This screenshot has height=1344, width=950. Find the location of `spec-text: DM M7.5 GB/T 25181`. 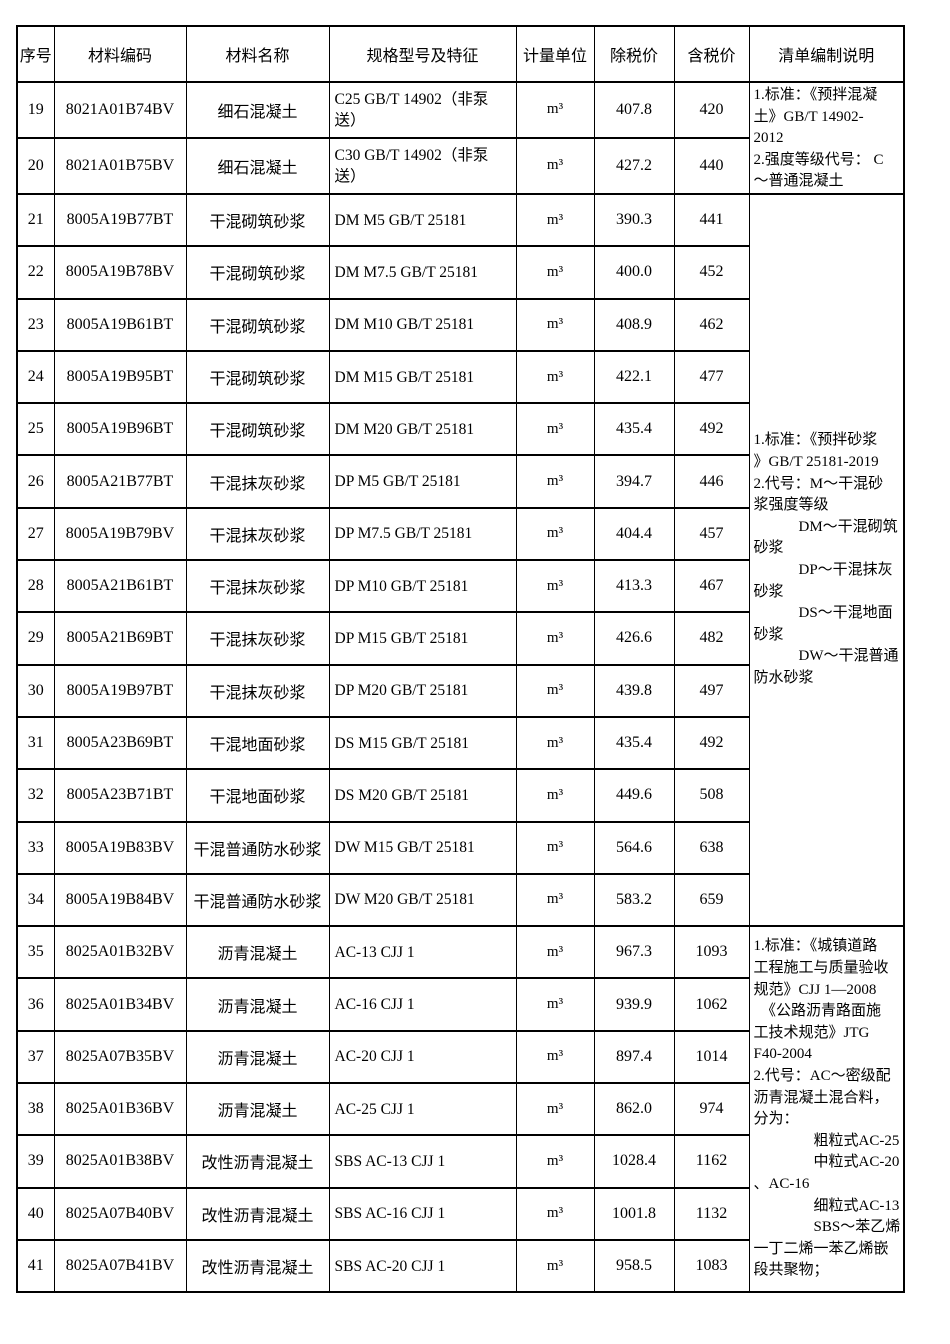

spec-text: DM M7.5 GB/T 25181 is located at coordinates (422, 272).